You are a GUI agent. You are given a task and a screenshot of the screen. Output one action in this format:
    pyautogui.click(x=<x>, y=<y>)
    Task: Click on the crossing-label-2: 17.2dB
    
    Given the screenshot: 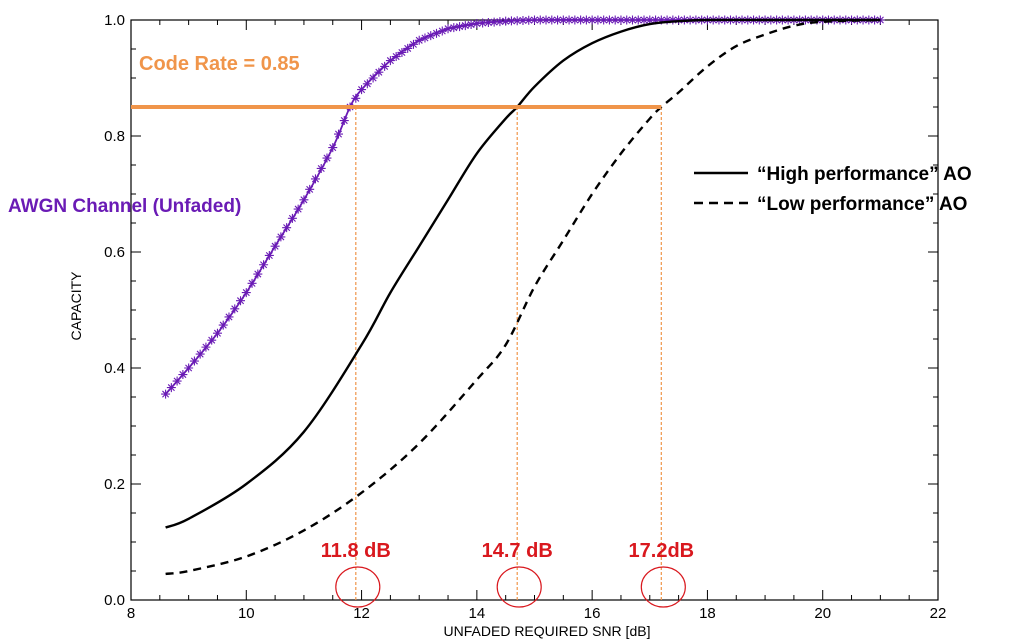 What is the action you would take?
    pyautogui.click(x=662, y=551)
    